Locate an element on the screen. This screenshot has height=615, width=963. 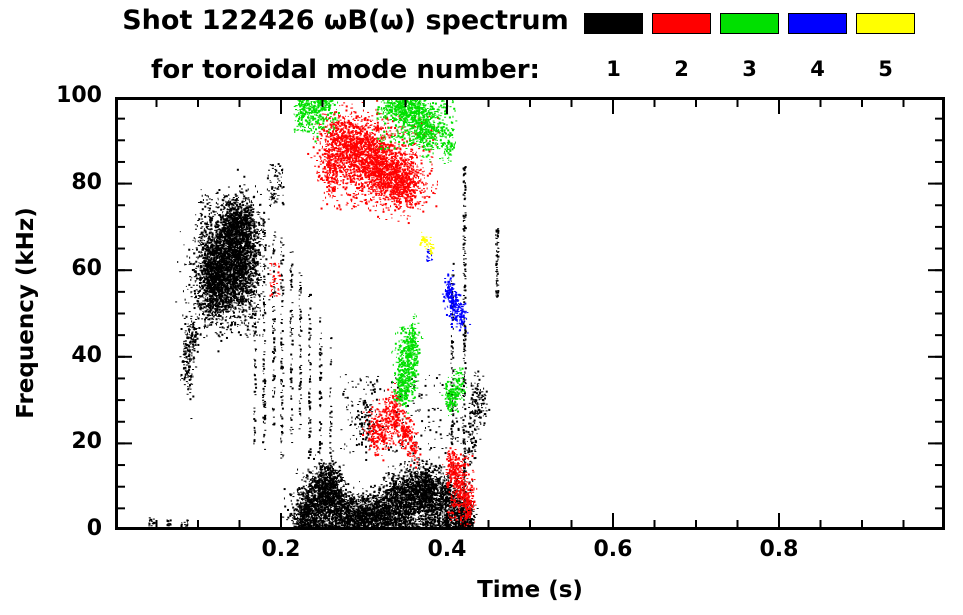
chart-subtitle: for toroidal mode number: is located at coordinates (345, 70).